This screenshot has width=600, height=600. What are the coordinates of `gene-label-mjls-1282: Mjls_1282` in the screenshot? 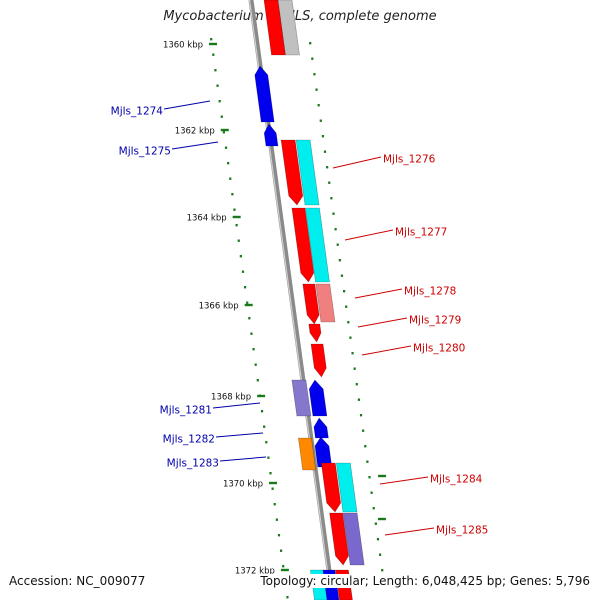 It's located at (189, 440).